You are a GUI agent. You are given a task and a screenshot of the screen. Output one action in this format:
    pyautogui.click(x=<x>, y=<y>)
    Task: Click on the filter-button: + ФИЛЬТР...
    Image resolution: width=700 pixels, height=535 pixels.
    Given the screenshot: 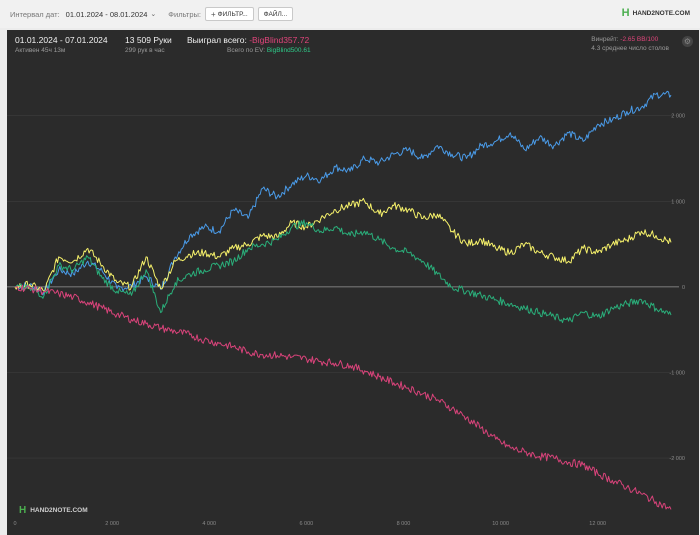 What is the action you would take?
    pyautogui.click(x=229, y=14)
    